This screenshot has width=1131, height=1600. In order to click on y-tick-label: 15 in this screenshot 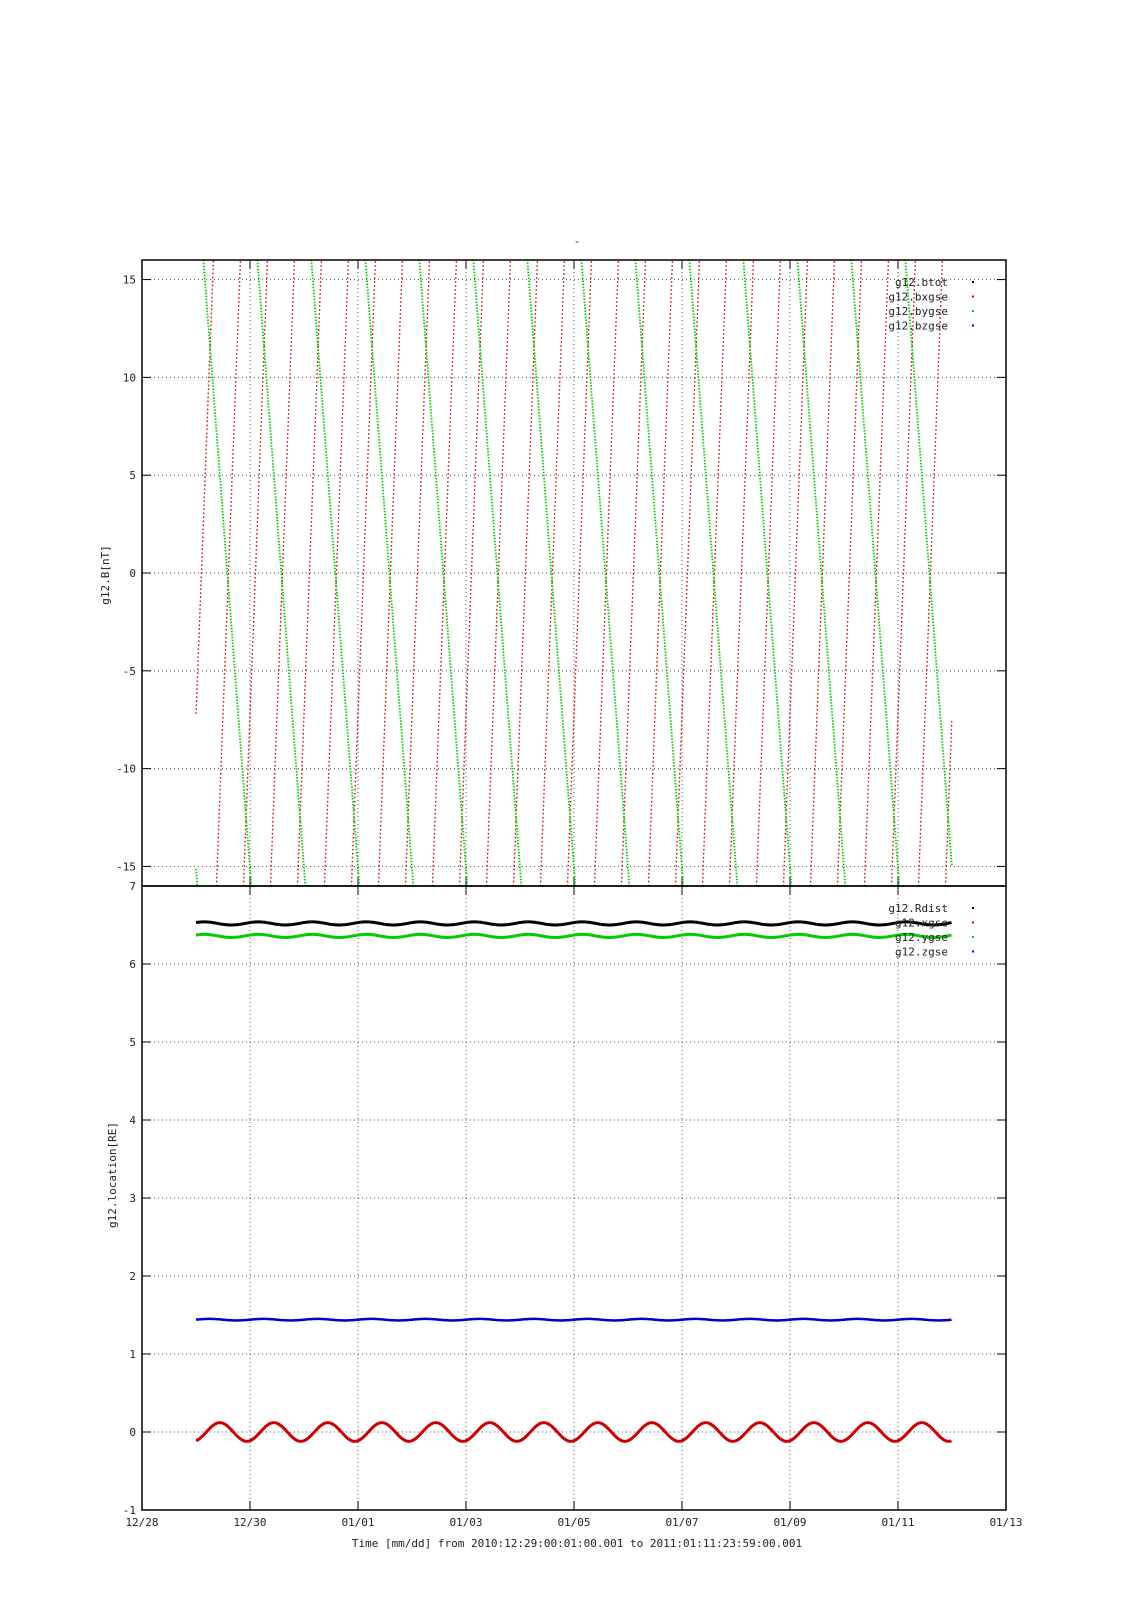, I will do `click(129, 280)`.